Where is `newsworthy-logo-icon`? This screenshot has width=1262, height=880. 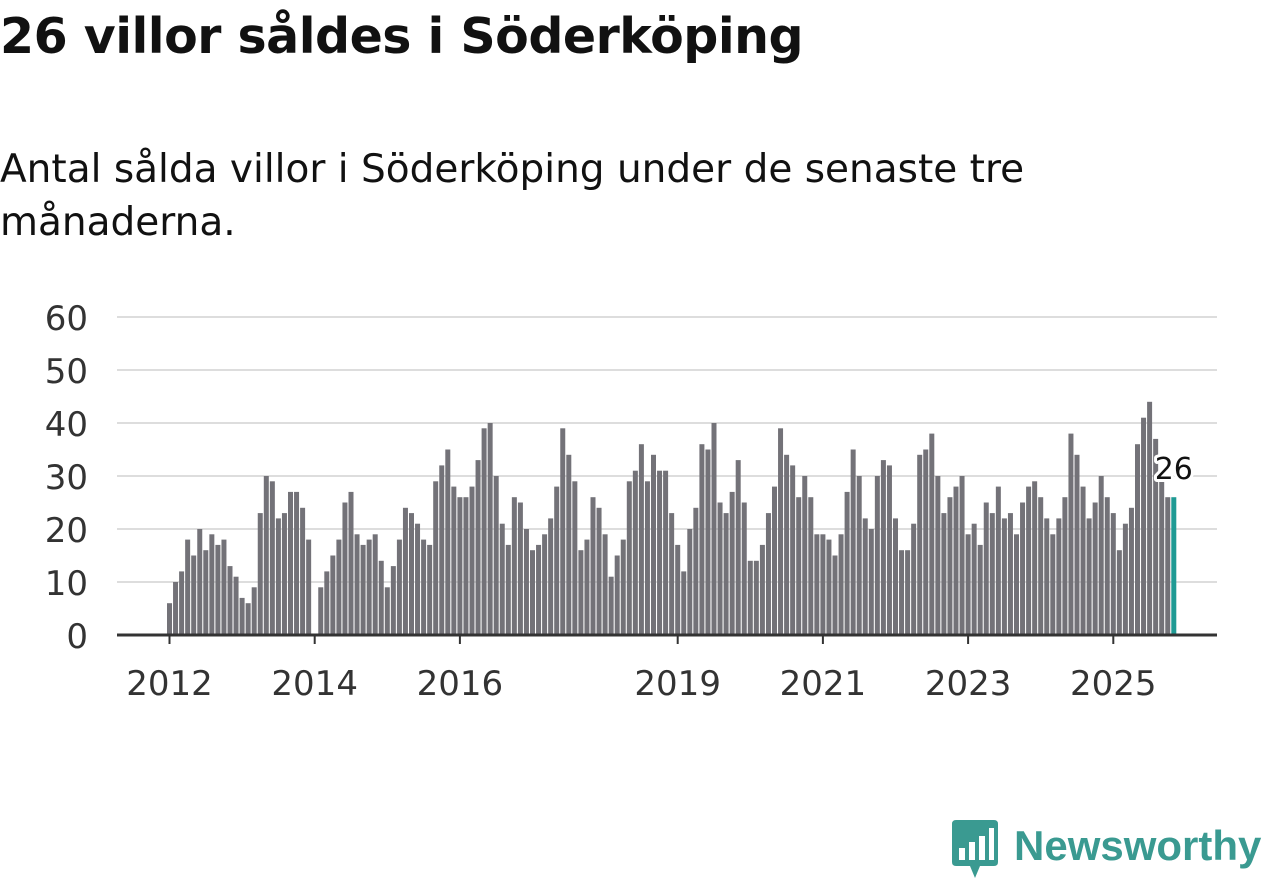
newsworthy-logo-icon is located at coordinates (975, 849).